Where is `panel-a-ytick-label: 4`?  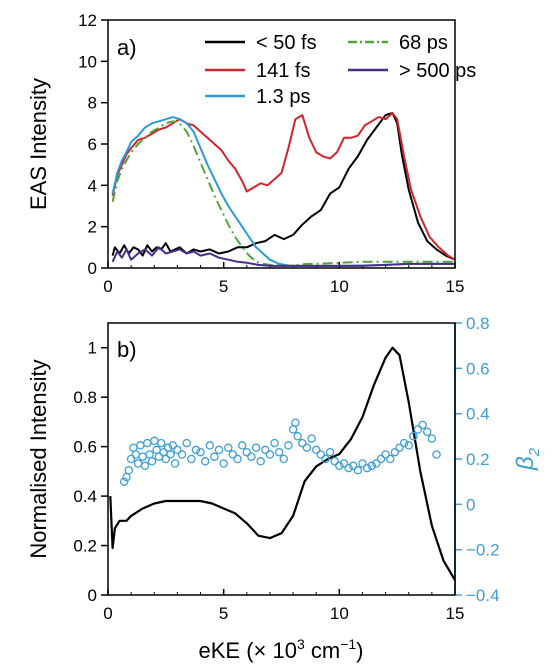 panel-a-ytick-label: 4 is located at coordinates (92, 185).